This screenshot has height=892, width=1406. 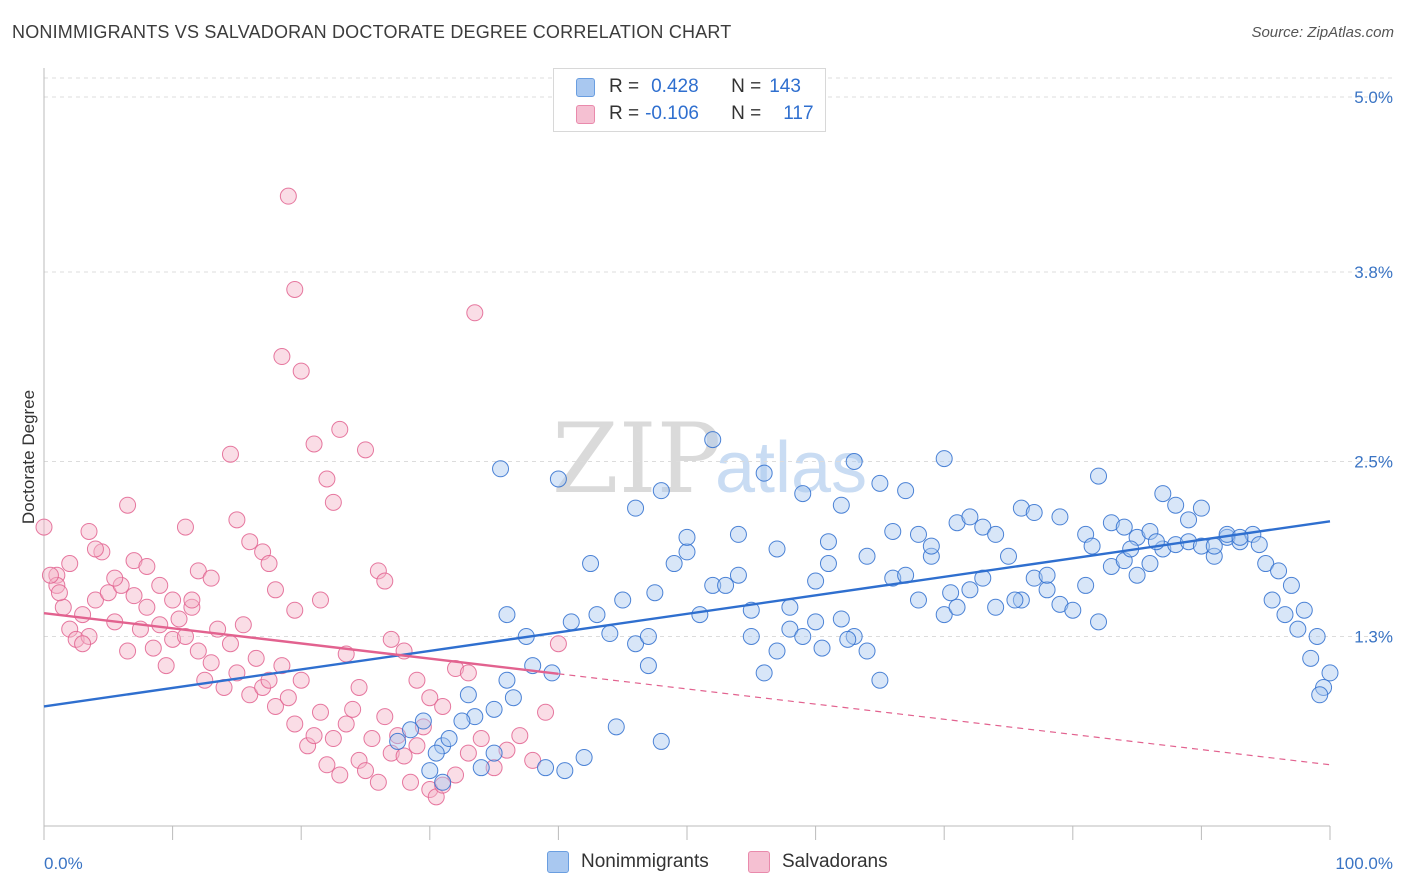 I want to click on stats-legend: R = 0.428 N = 143 R = -0.106 N = 117, so click(x=689, y=100).